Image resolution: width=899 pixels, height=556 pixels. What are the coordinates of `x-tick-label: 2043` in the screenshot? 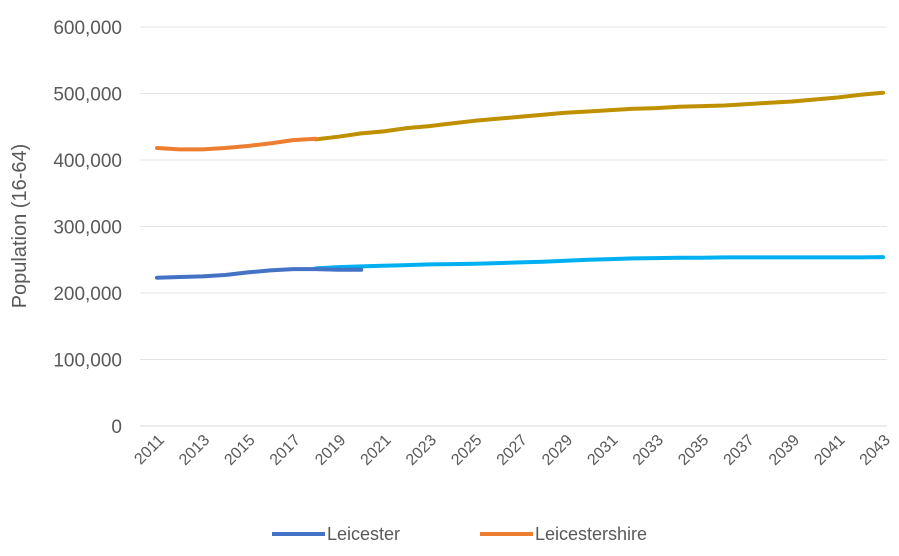 It's located at (875, 450).